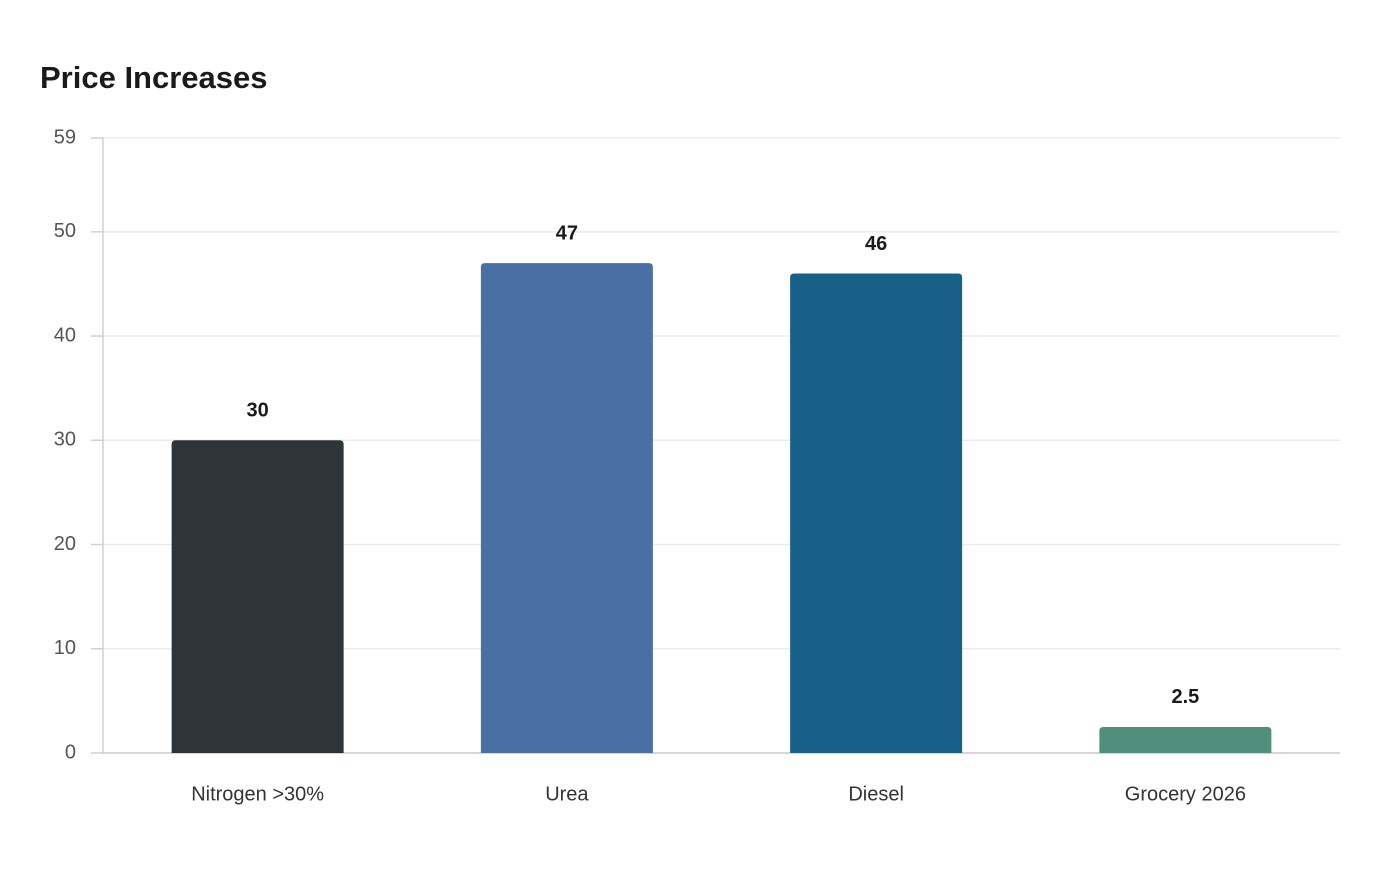  Describe the element at coordinates (65, 648) in the screenshot. I see `y-tick-label: 10` at that location.